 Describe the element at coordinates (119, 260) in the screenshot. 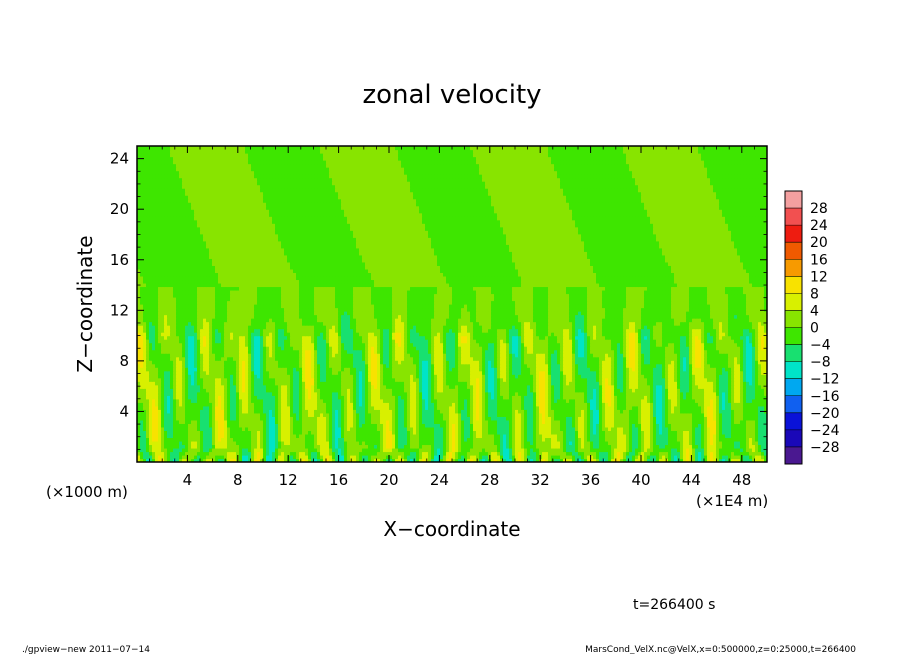

I see `y-tick-label: 16` at that location.